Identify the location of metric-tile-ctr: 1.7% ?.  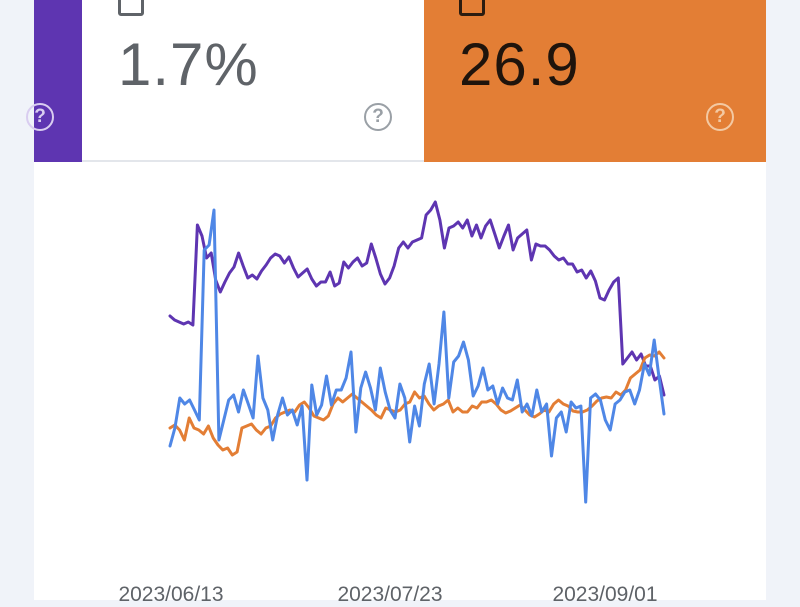
(253, 81).